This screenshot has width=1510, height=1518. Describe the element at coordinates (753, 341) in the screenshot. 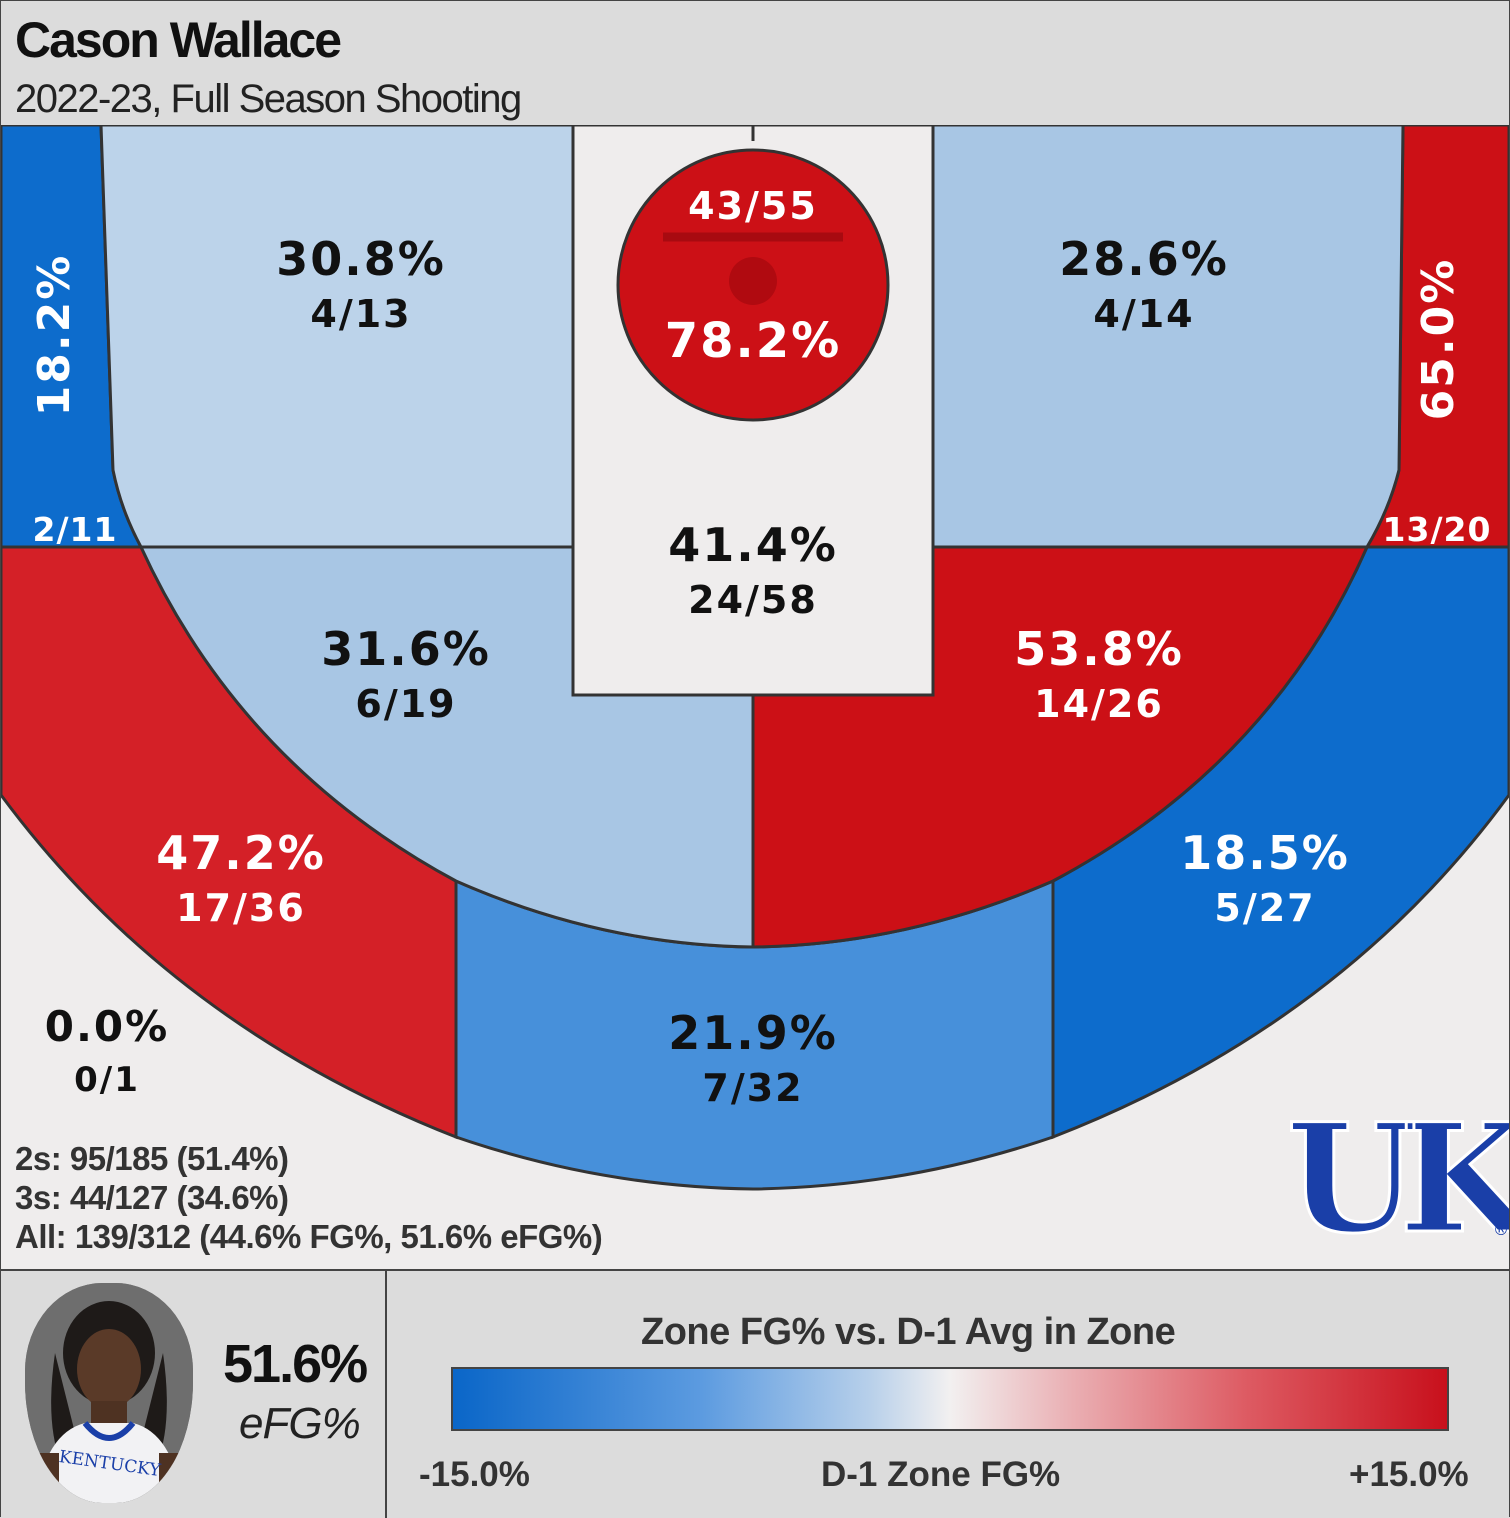

I see `rim-pct: 78.2%` at that location.